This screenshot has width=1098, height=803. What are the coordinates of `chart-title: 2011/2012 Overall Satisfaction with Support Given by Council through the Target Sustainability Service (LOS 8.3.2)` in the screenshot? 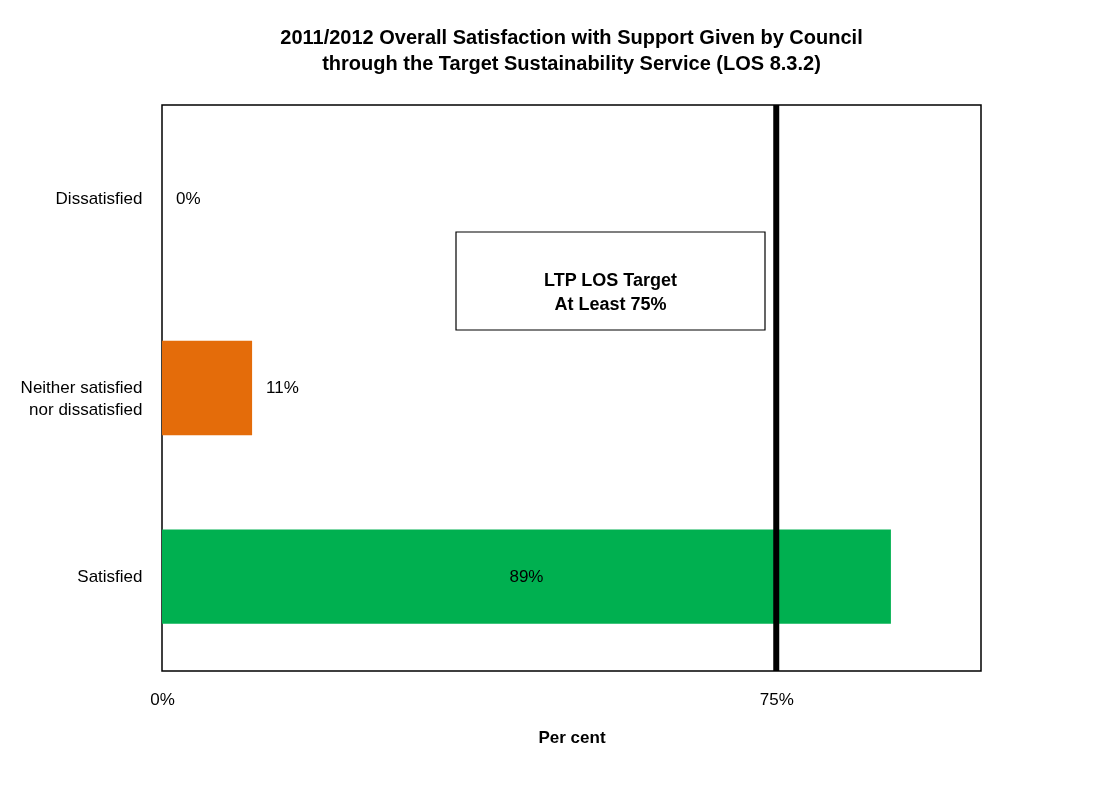 It's located at (571, 50).